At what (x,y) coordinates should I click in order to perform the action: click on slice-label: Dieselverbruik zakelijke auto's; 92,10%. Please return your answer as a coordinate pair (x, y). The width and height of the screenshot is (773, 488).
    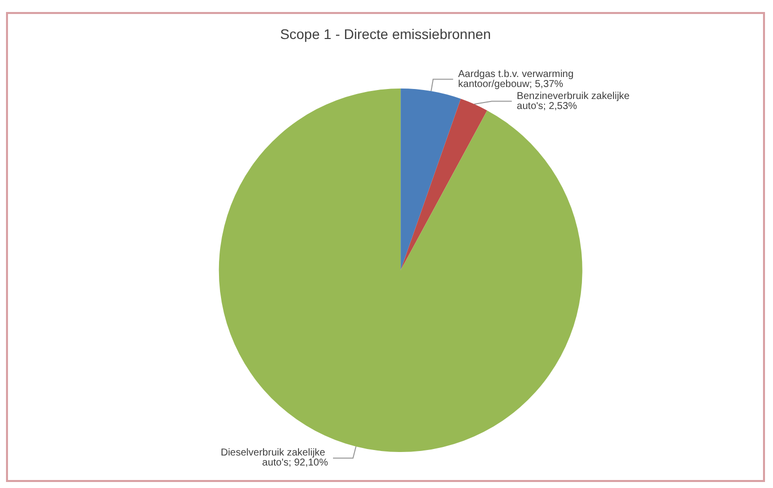
    Looking at the image, I should click on (274, 458).